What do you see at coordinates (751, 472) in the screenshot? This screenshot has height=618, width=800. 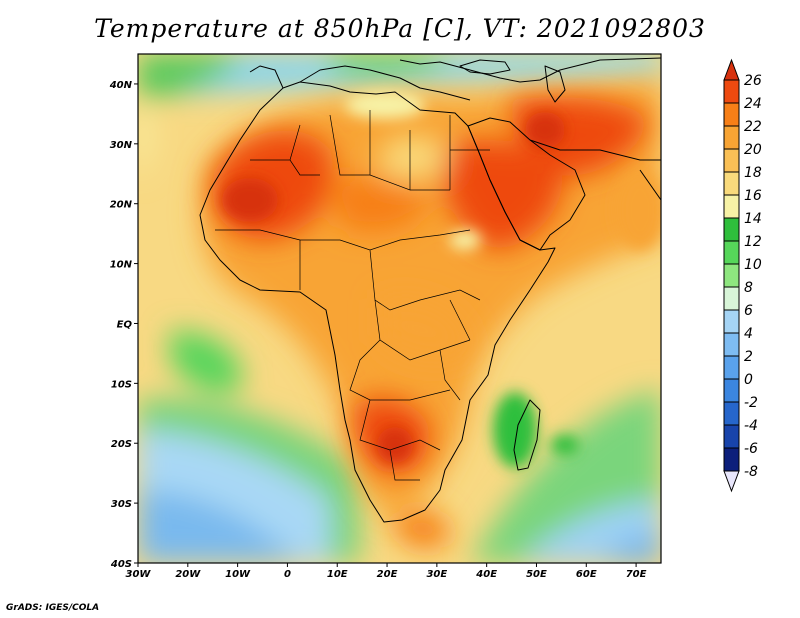 I see `colorbar-label: -8` at bounding box center [751, 472].